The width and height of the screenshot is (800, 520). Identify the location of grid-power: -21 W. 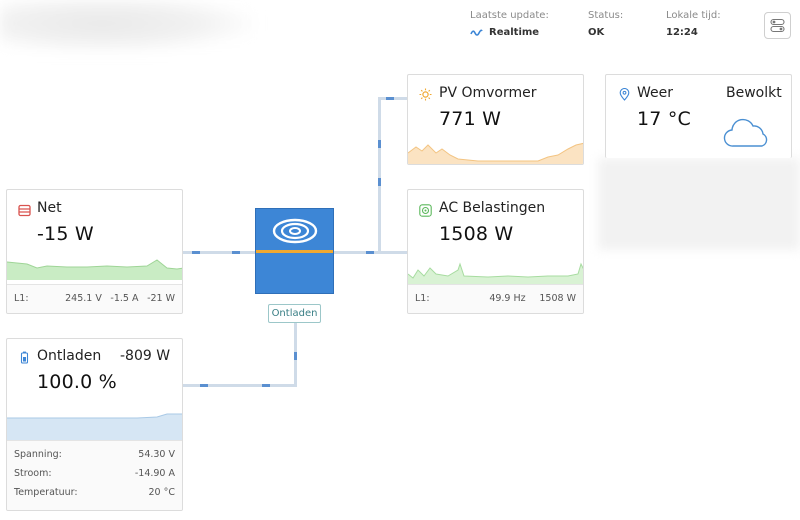
(161, 298).